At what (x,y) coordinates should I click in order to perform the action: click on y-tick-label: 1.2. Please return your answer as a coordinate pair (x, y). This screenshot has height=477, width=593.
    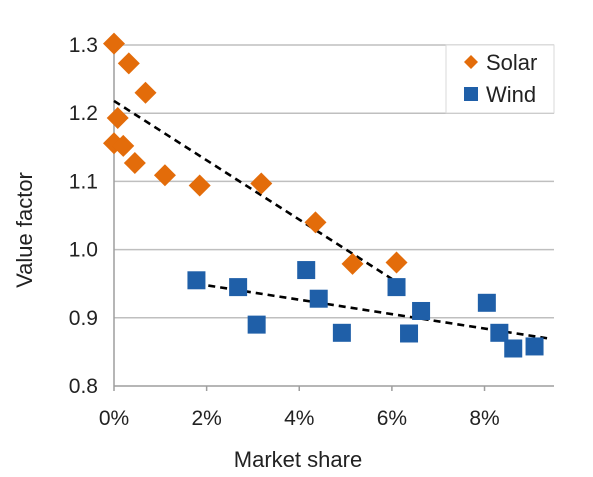
    Looking at the image, I should click on (83, 113).